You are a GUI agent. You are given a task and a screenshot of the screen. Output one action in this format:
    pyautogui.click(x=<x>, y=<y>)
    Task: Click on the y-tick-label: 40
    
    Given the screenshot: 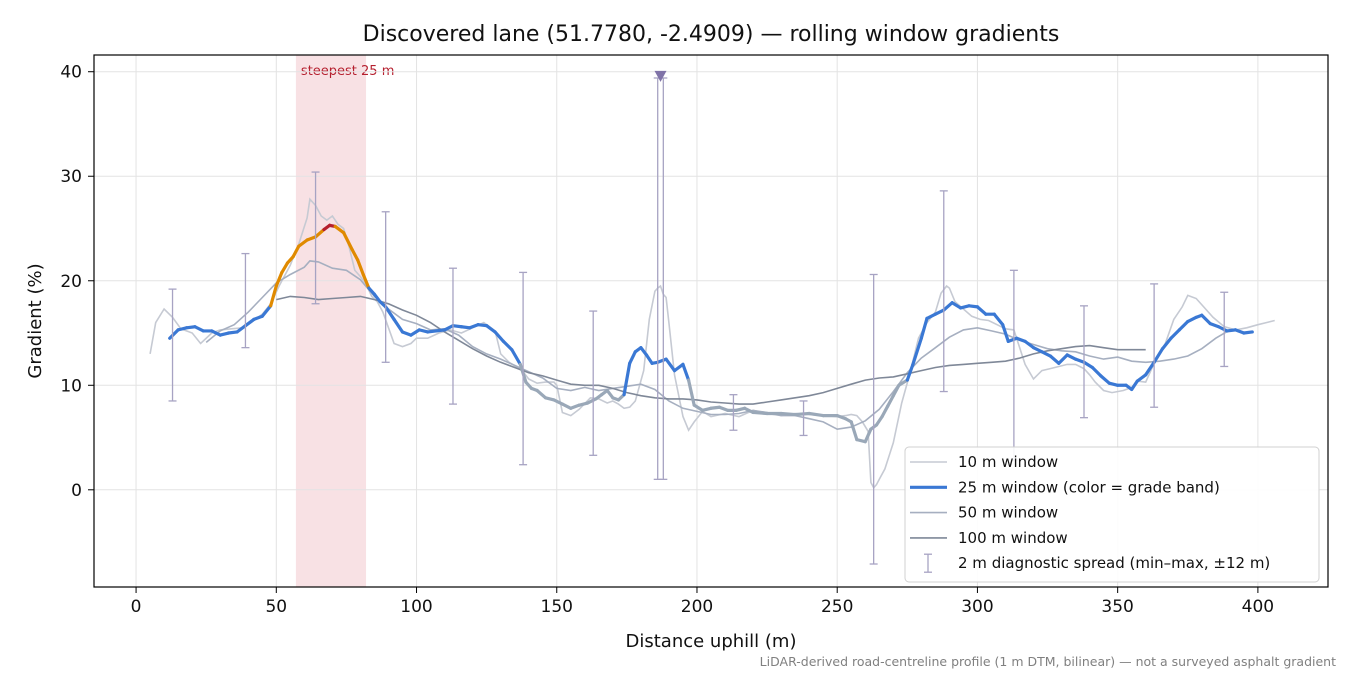 What is the action you would take?
    pyautogui.click(x=71, y=73)
    